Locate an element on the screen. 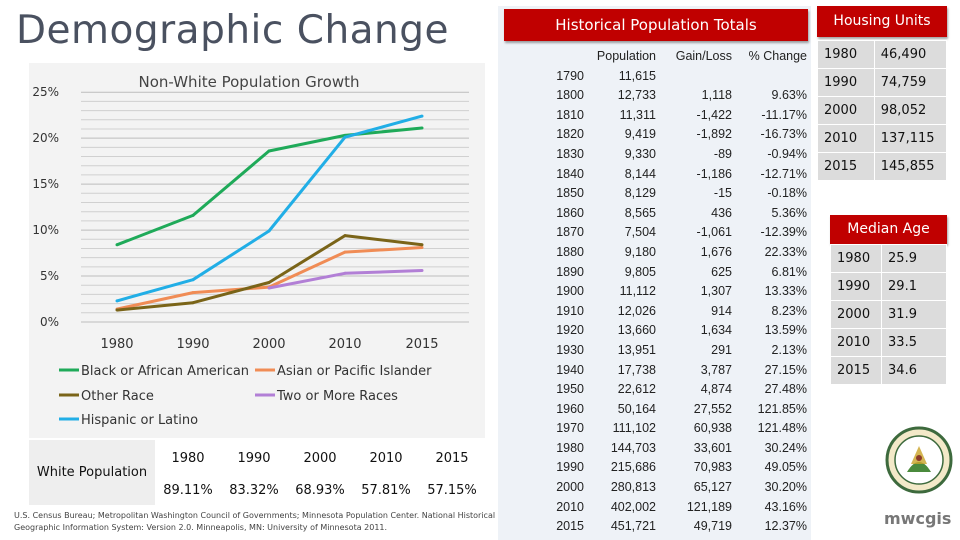 The width and height of the screenshot is (960, 540). white-population-label: White Population is located at coordinates (92, 472).